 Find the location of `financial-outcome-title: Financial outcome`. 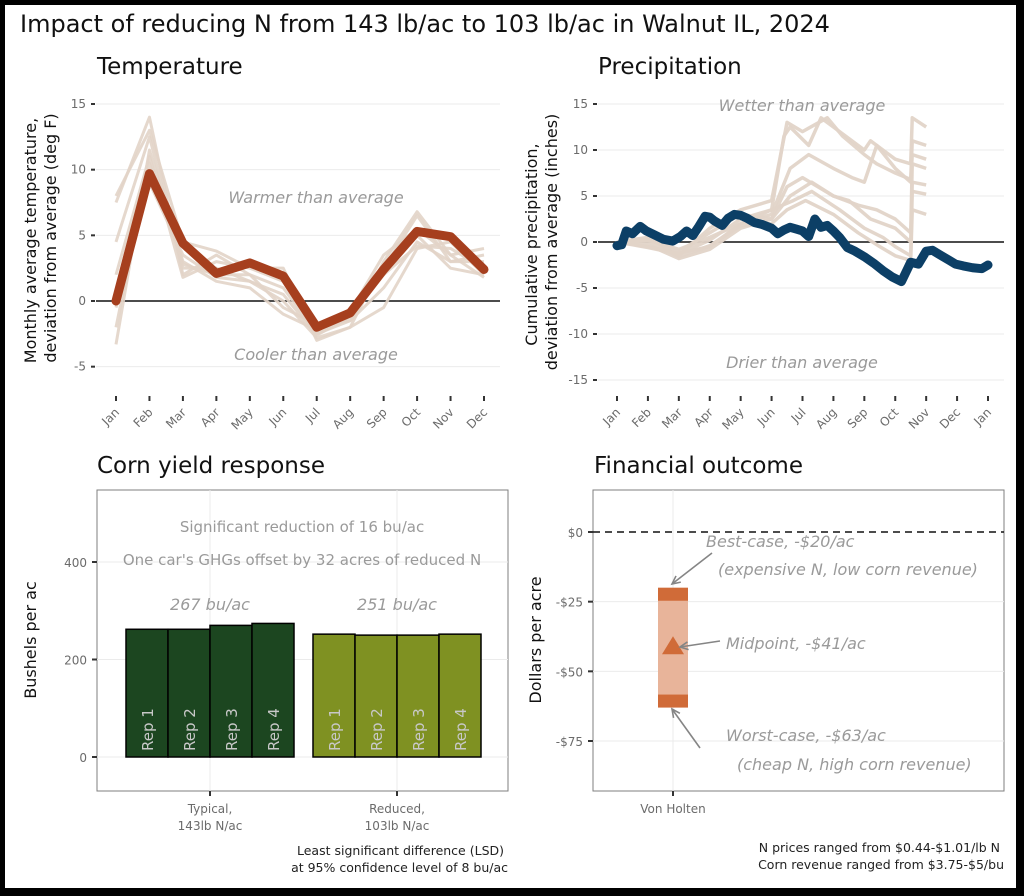

financial-outcome-title: Financial outcome is located at coordinates (698, 466).